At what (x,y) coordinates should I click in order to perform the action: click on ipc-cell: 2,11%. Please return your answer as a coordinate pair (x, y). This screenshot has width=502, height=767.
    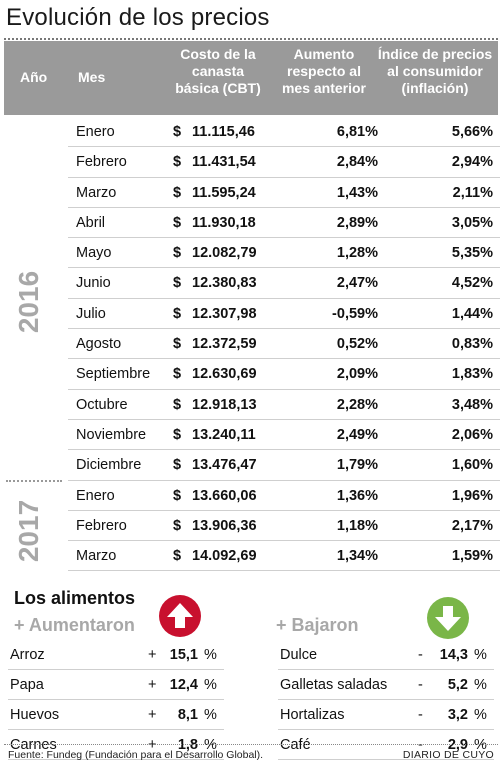
    Looking at the image, I should click on (472, 192).